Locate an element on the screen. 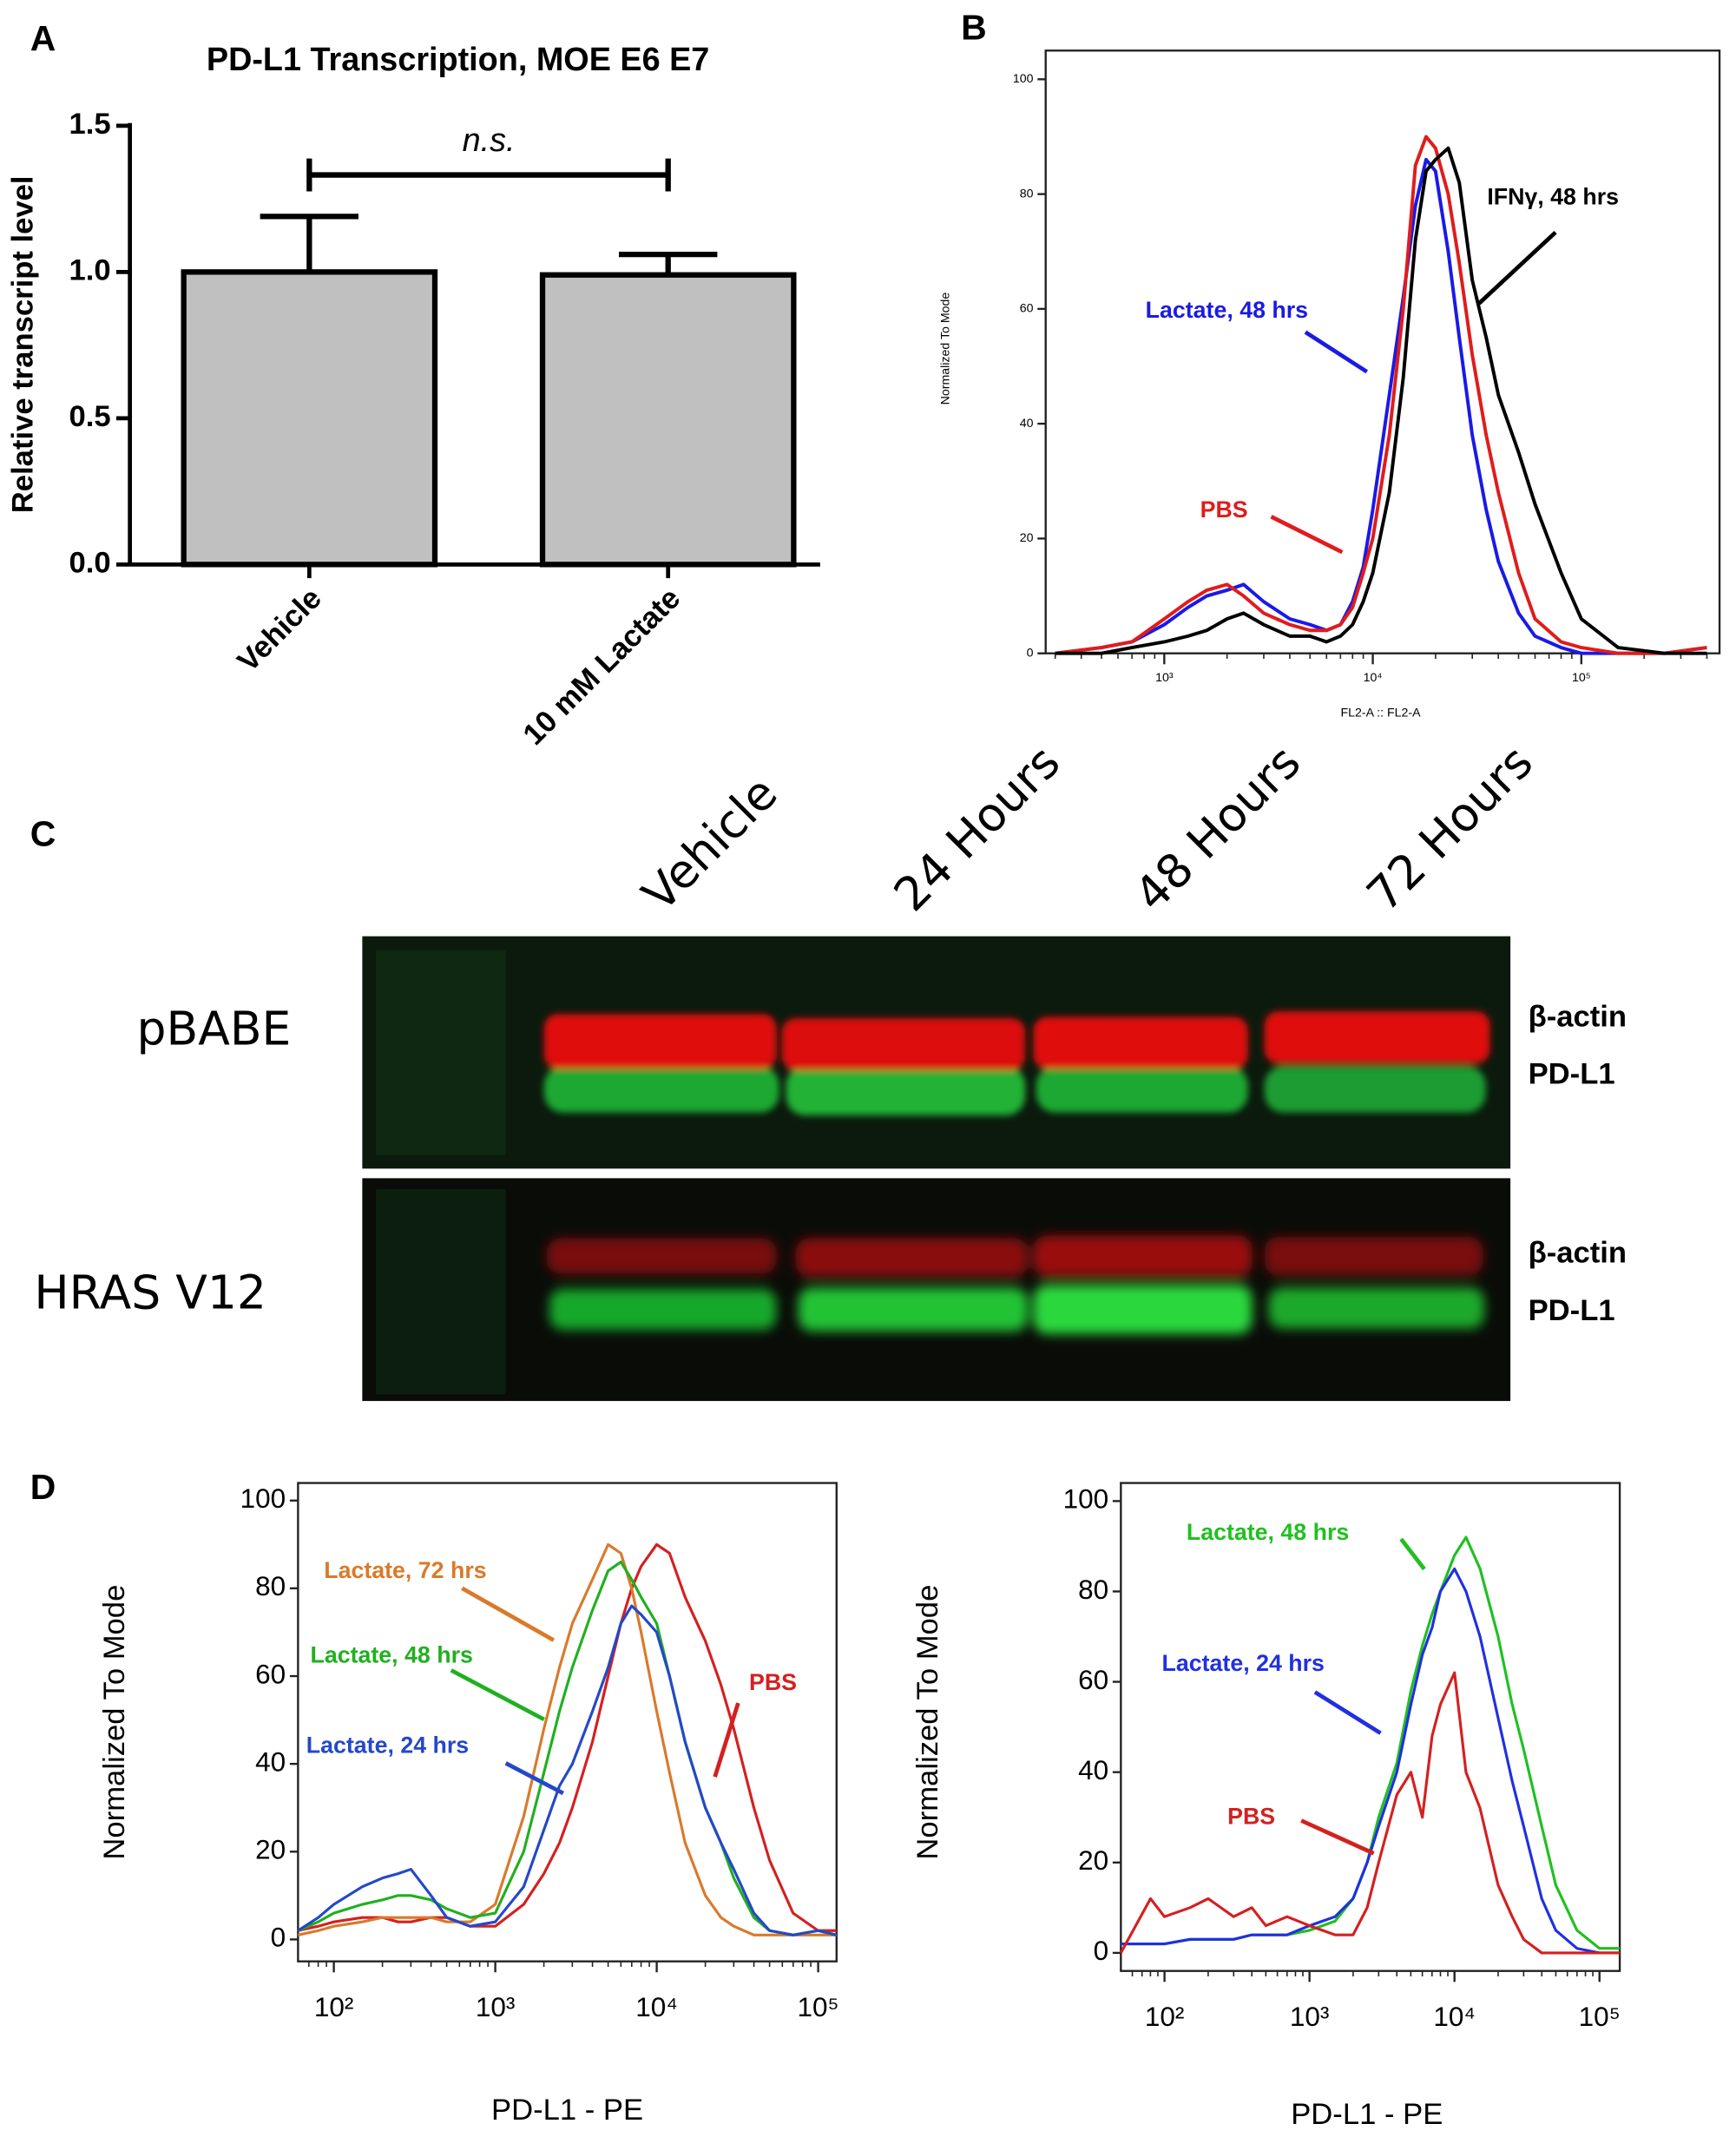 The image size is (1736, 2150). panel-letter: A is located at coordinates (43, 38).